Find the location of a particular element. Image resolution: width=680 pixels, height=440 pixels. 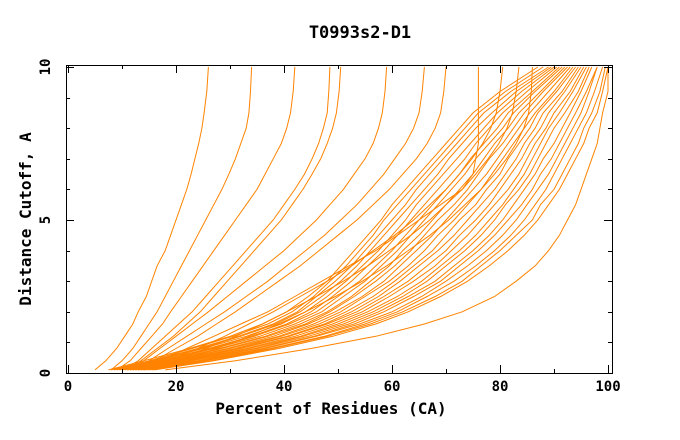

x-tick-label: 60 is located at coordinates (392, 387).